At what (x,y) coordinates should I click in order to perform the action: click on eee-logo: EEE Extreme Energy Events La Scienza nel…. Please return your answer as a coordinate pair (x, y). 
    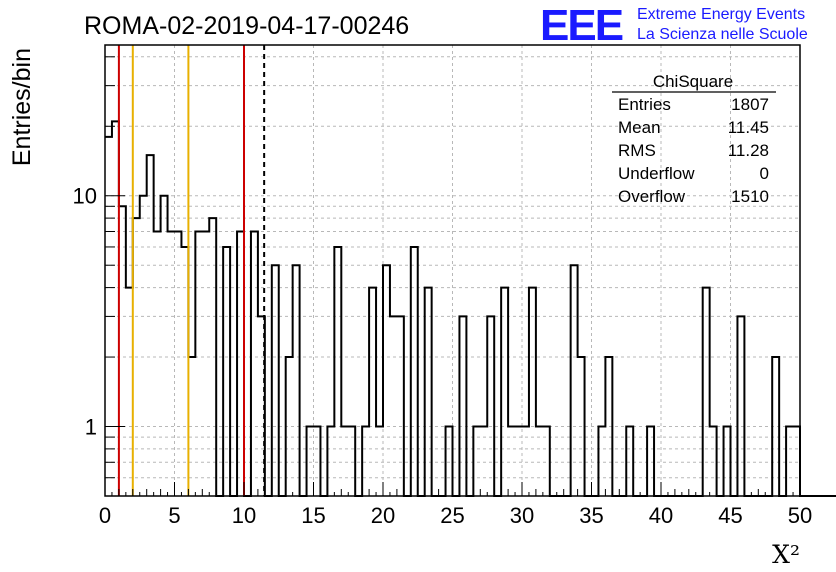
    Looking at the image, I should click on (674, 25).